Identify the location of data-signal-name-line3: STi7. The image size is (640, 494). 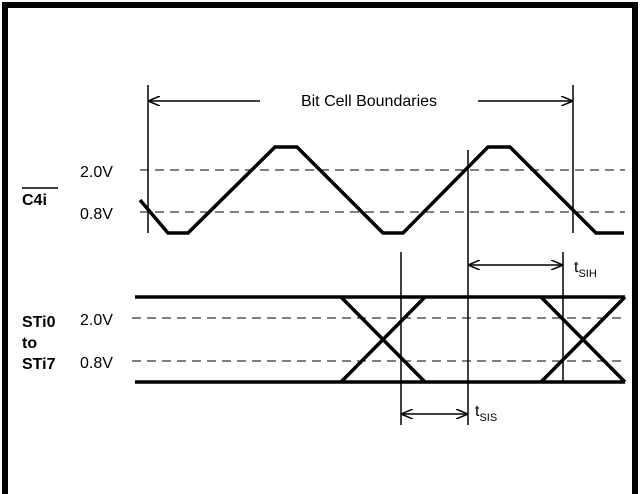
(39, 364).